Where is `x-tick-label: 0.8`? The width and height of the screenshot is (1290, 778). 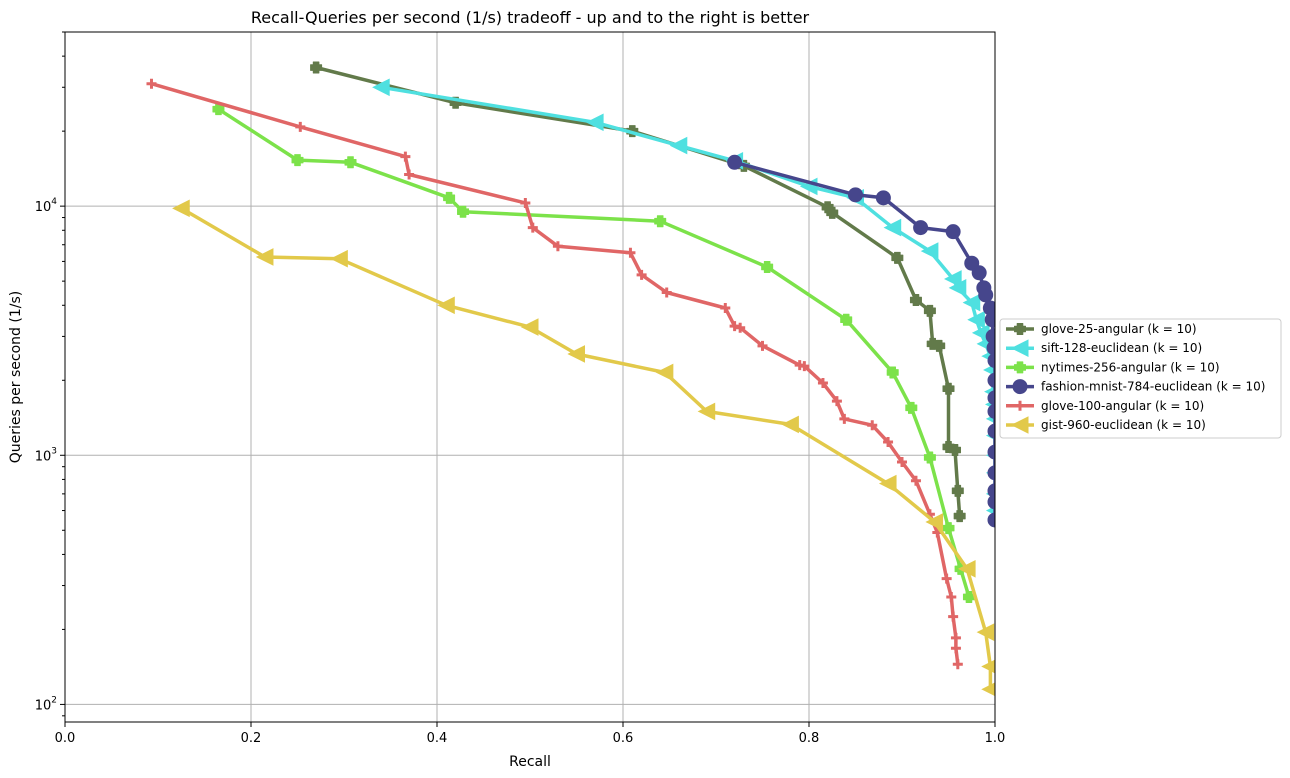
x-tick-label: 0.8 is located at coordinates (809, 738).